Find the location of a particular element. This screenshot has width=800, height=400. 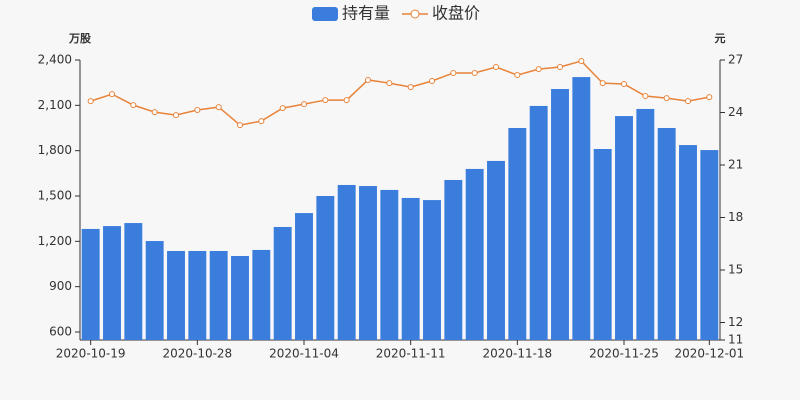

y-tick-label: 600 is located at coordinates (60, 331).